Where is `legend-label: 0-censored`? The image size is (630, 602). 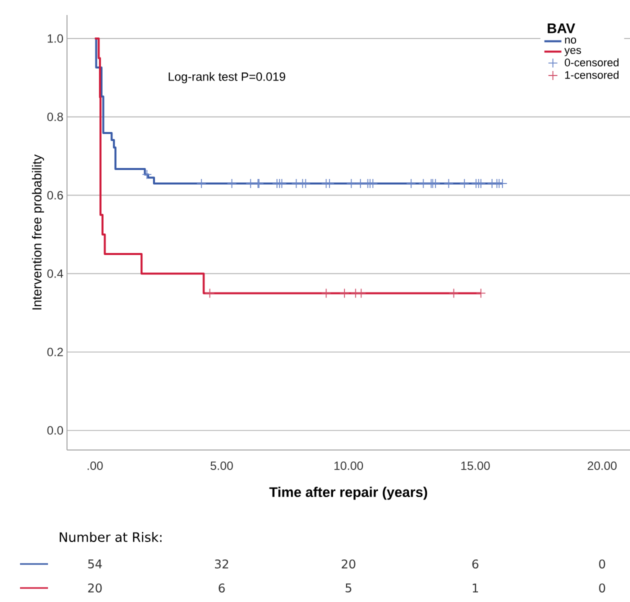
legend-label: 0-censored is located at coordinates (591, 62).